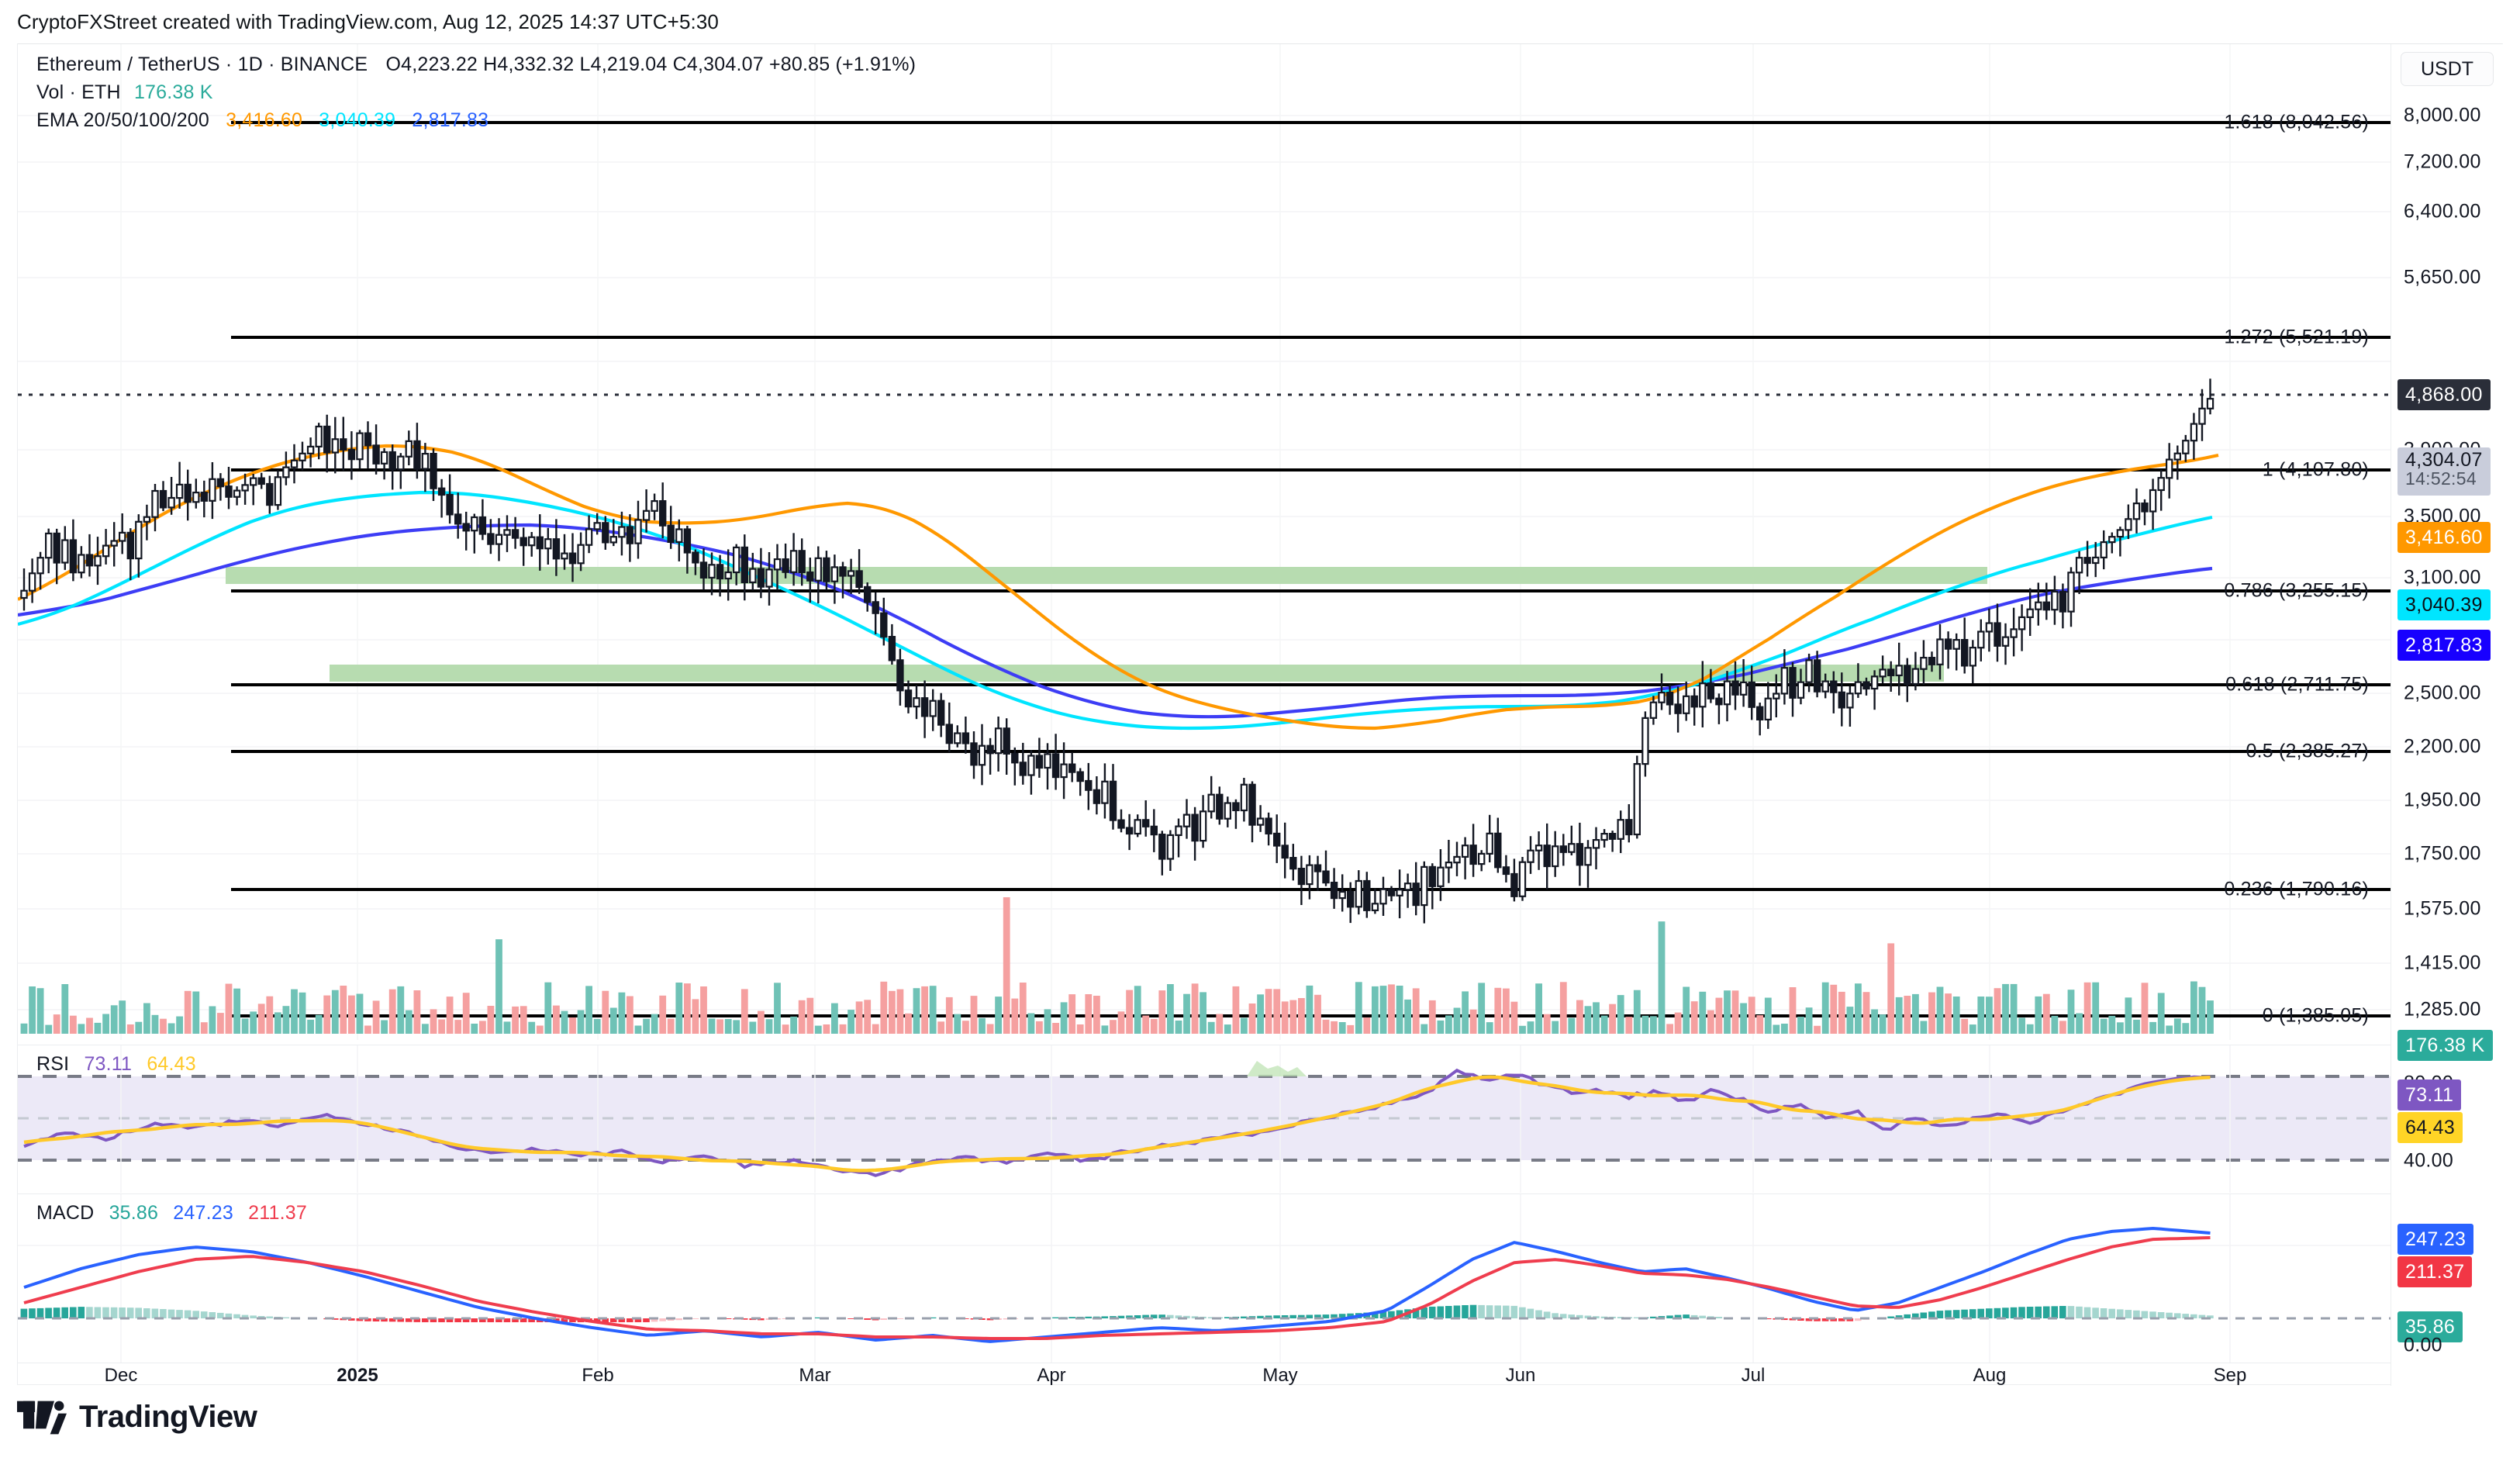 Image resolution: width=2520 pixels, height=1475 pixels. I want to click on macd-axis-label-0: 0.00, so click(2423, 1345).